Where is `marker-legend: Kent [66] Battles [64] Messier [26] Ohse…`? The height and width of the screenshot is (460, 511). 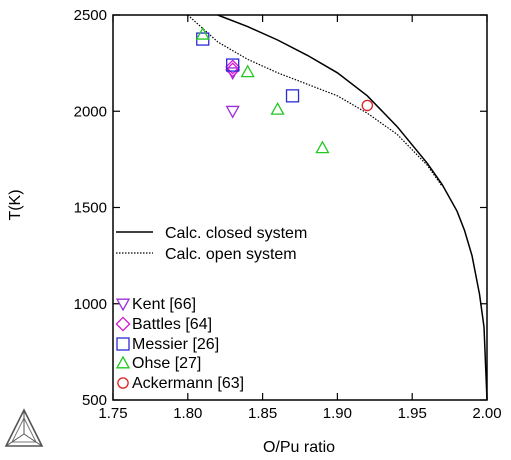 marker-legend: Kent [66] Battles [64] Messier [26] Ohse… is located at coordinates (179, 344).